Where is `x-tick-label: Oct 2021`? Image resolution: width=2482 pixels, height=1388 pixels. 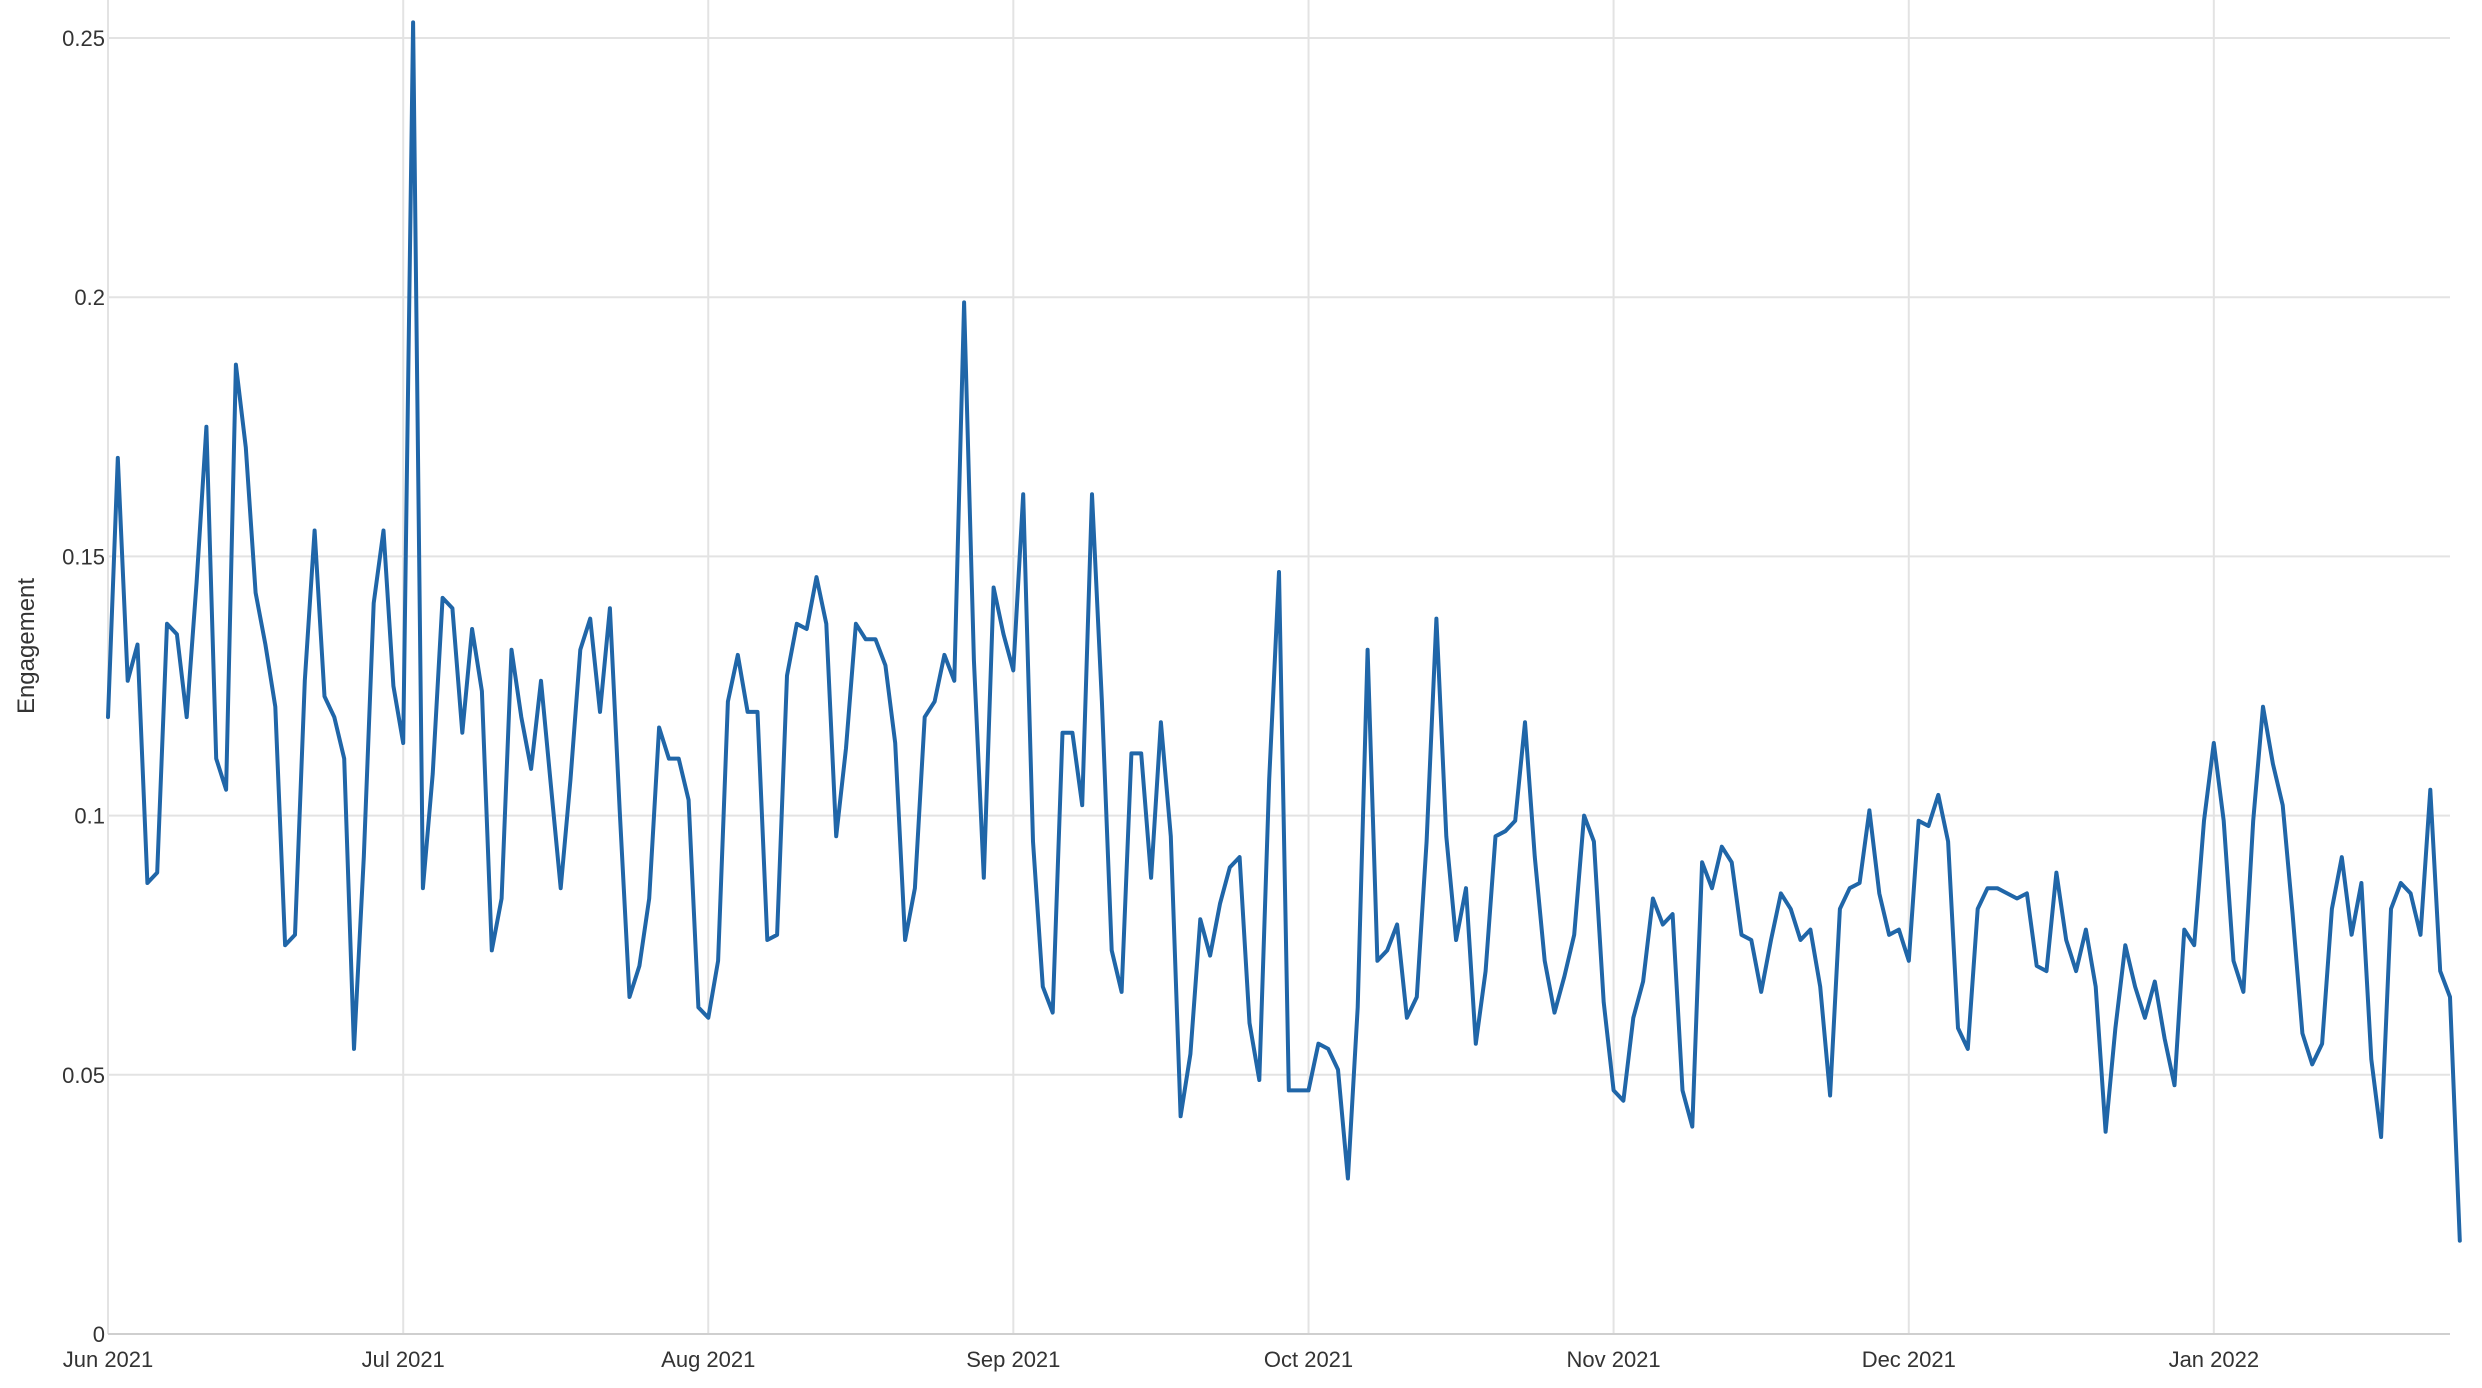 x-tick-label: Oct 2021 is located at coordinates (1308, 1359).